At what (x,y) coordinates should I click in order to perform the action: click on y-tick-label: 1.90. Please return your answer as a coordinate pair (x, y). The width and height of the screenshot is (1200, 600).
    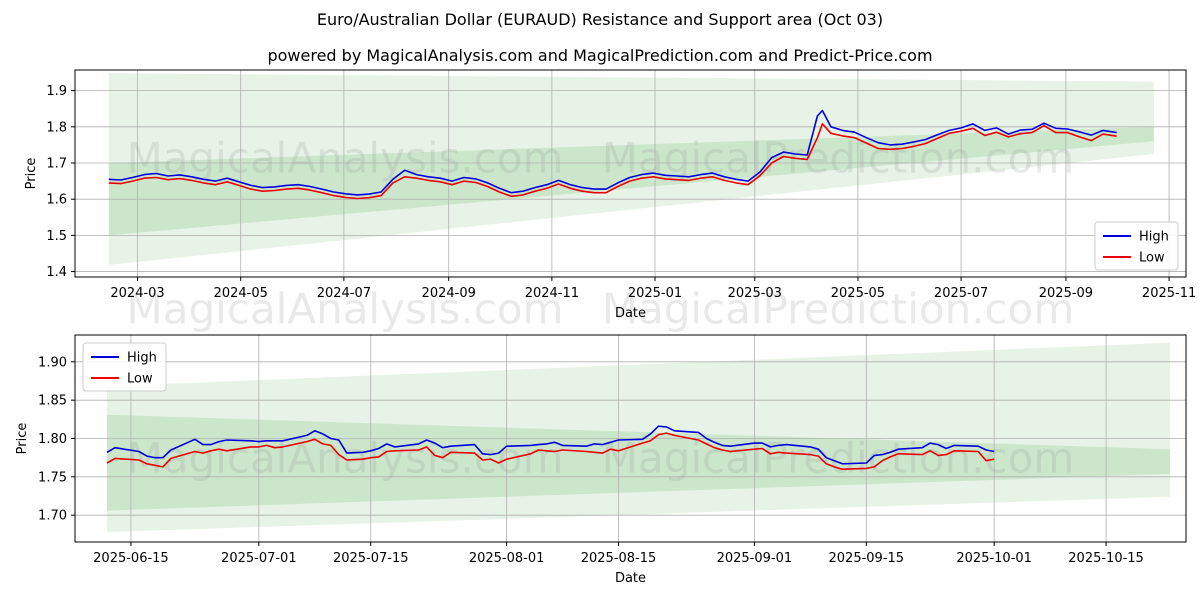
    Looking at the image, I should click on (52, 362).